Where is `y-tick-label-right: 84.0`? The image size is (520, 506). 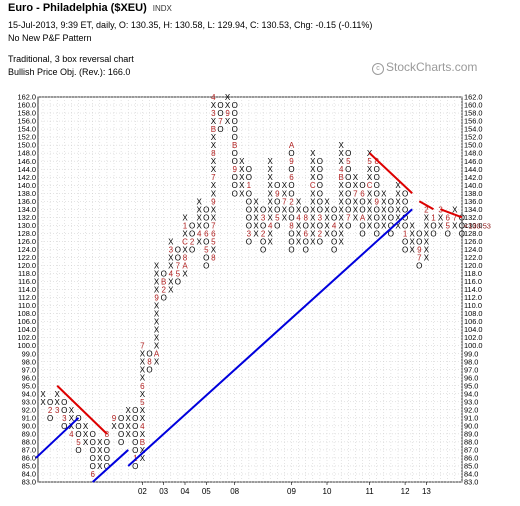
y-tick-label-right: 84.0 is located at coordinates (471, 474).